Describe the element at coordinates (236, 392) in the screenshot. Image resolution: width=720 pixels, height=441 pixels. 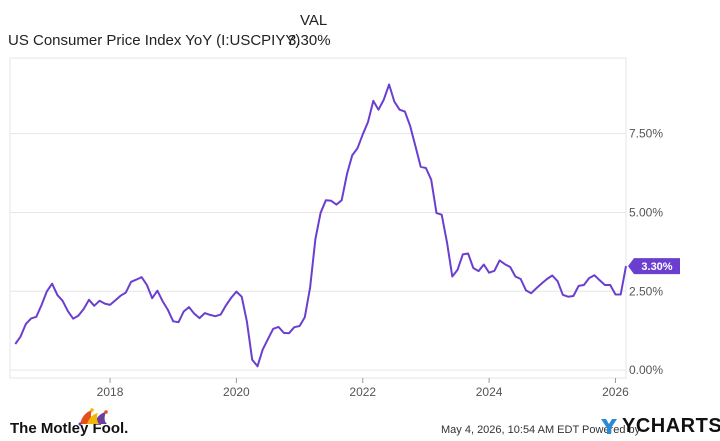
I see `x-tick-label: 2020` at that location.